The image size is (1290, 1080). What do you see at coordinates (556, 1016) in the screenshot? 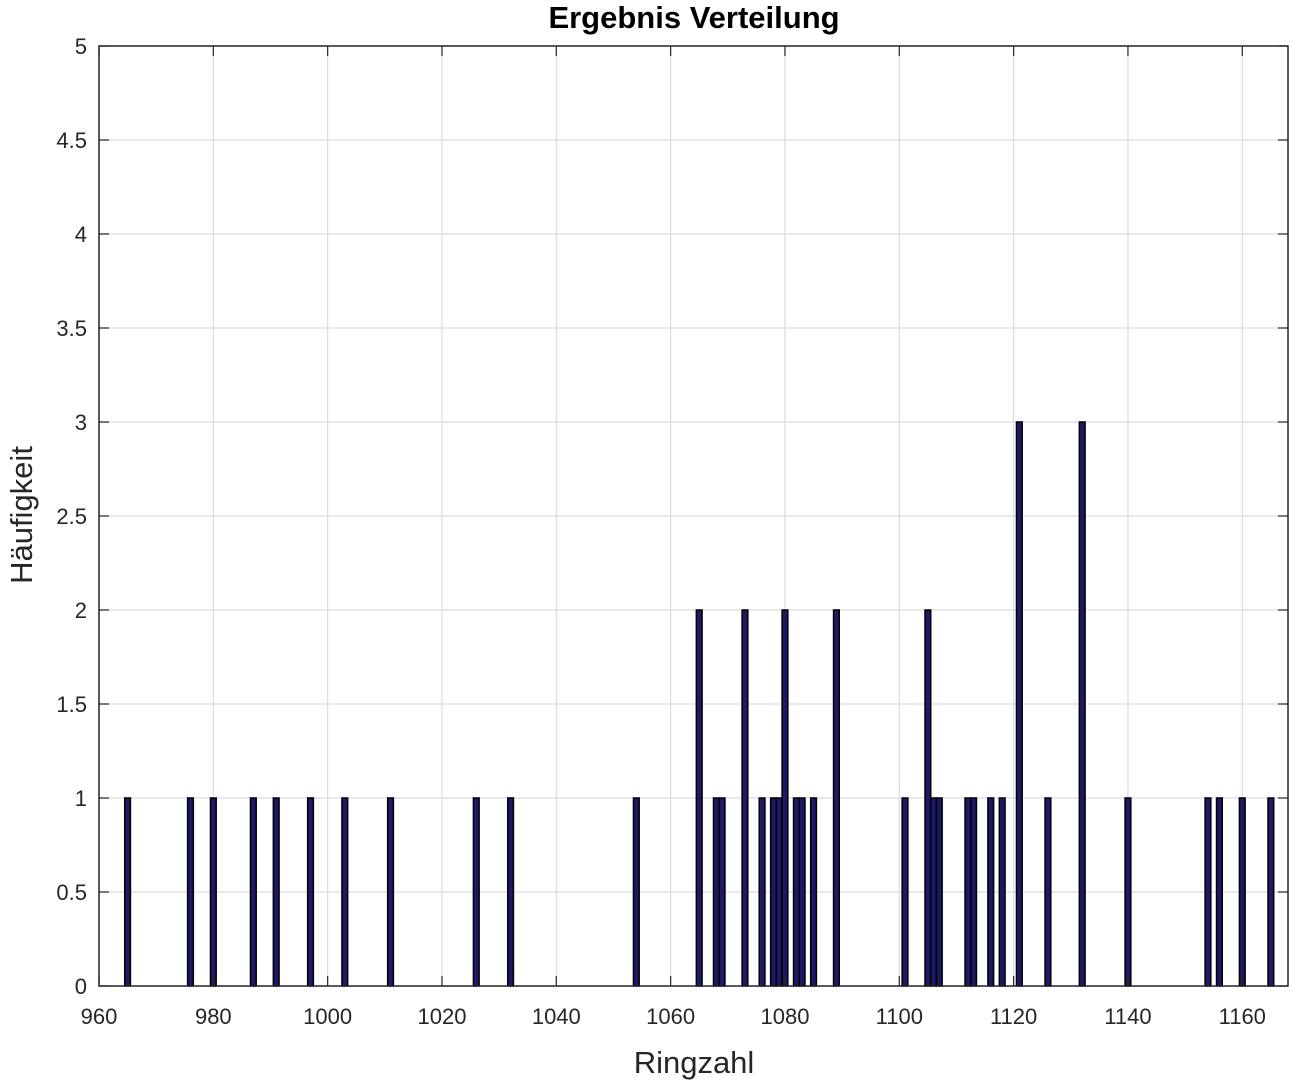
I see `x-tick-label: 1040` at bounding box center [556, 1016].